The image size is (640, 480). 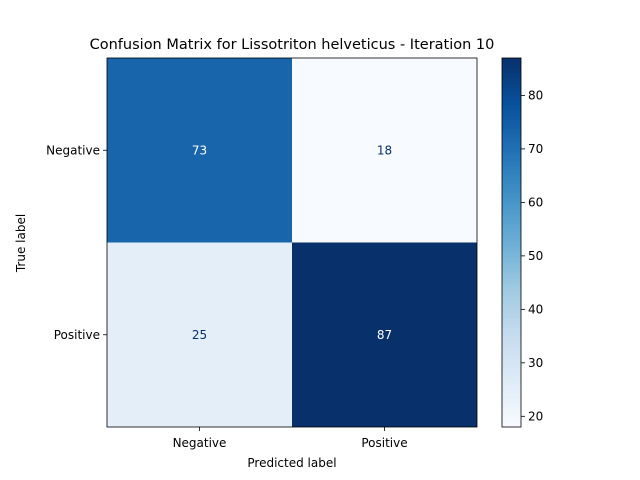 What do you see at coordinates (76, 242) in the screenshot?
I see `y-axis-ticks: Negative Positive` at bounding box center [76, 242].